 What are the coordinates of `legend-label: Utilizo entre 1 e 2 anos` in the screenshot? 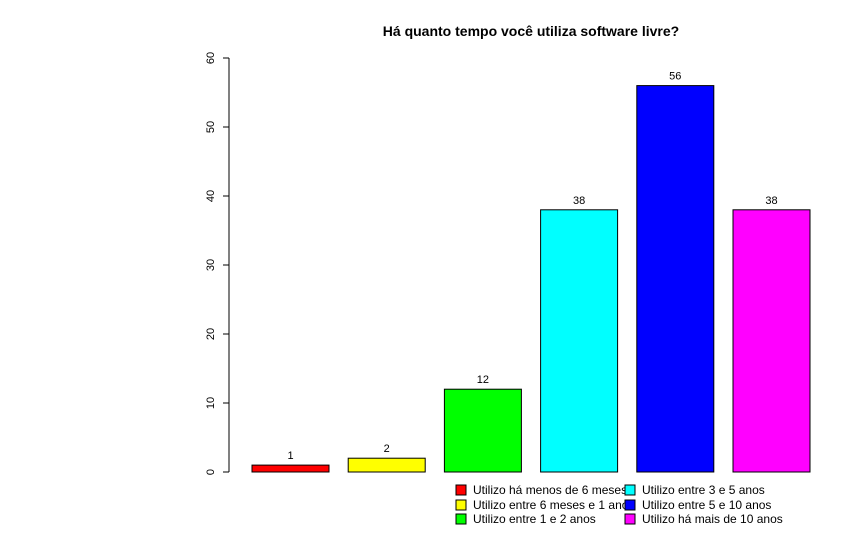 It's located at (534, 519).